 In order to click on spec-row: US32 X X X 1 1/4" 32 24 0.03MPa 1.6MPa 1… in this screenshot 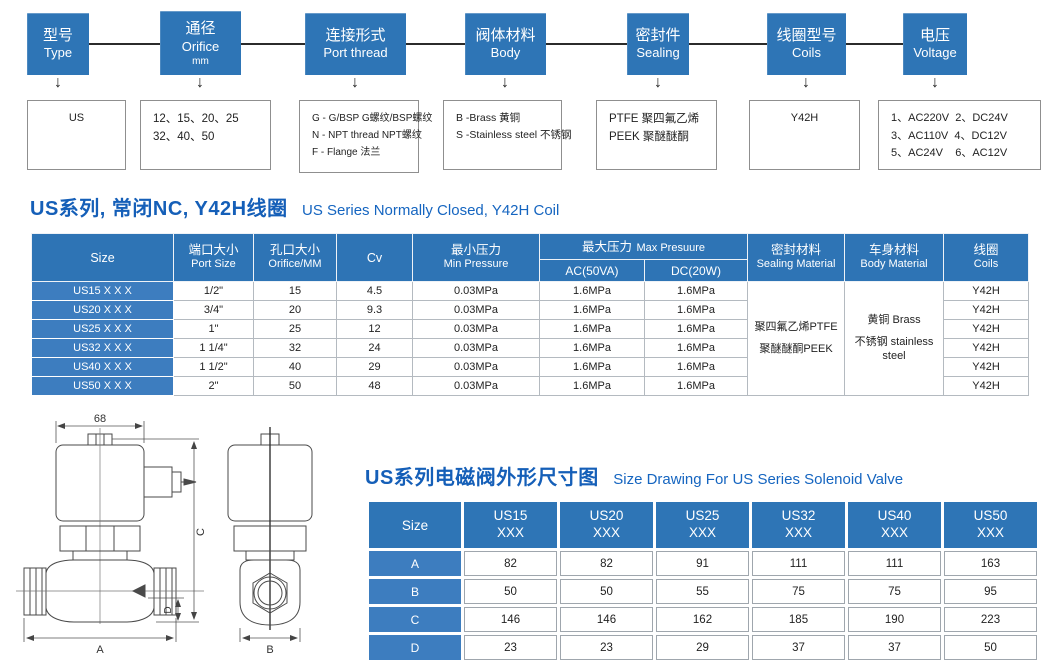, I will do `click(530, 348)`.